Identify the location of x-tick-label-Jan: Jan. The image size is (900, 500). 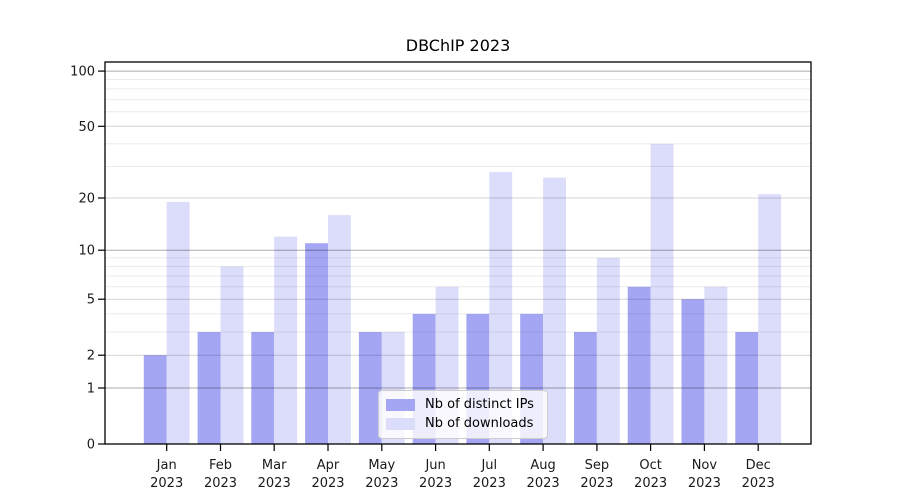
(166, 465).